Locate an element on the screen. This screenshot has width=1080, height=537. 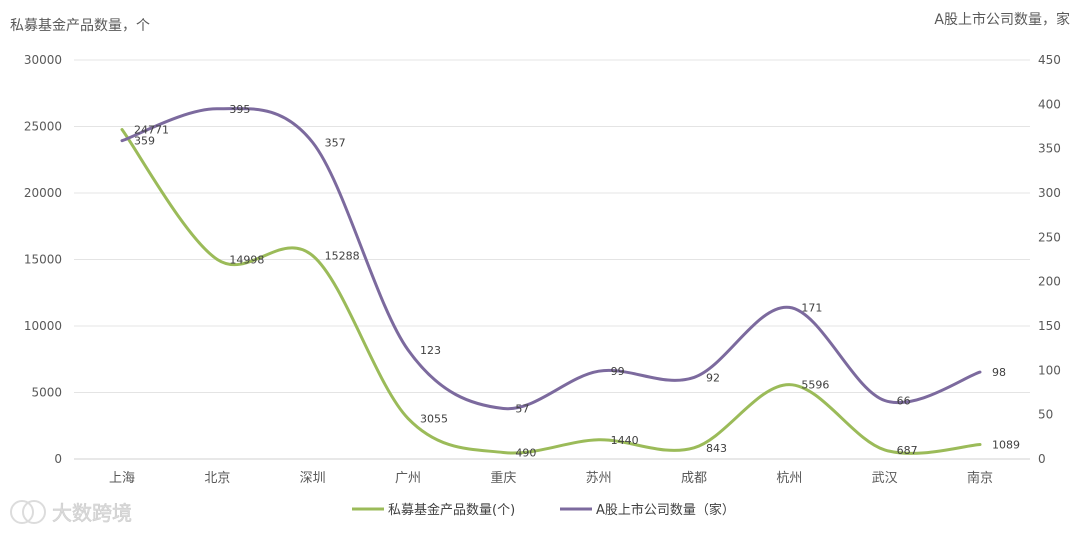
data-label: 1089 is located at coordinates (1006, 445).